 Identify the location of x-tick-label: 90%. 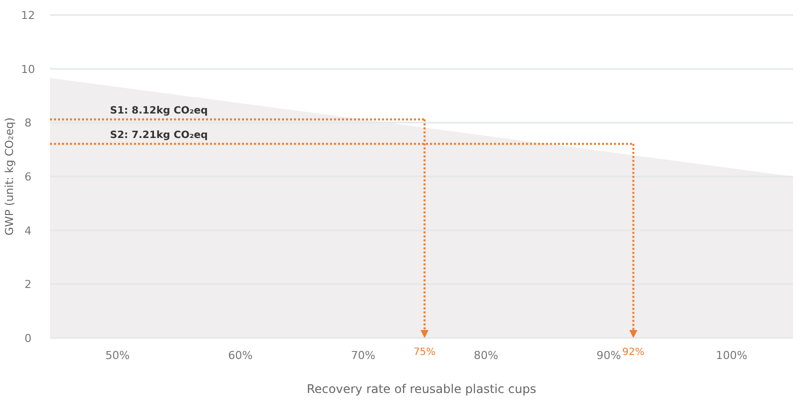
(609, 355).